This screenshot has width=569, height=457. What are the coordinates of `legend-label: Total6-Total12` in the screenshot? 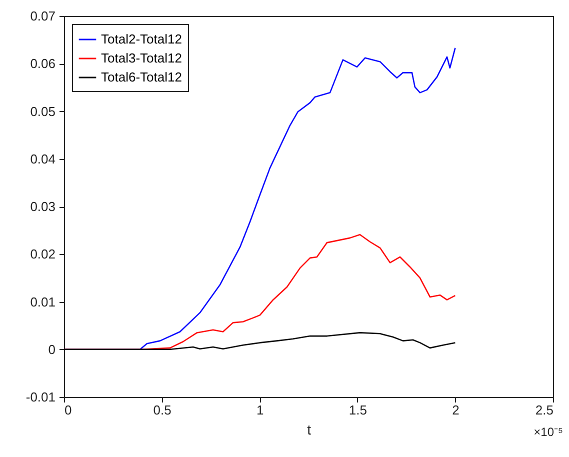 It's located at (141, 77).